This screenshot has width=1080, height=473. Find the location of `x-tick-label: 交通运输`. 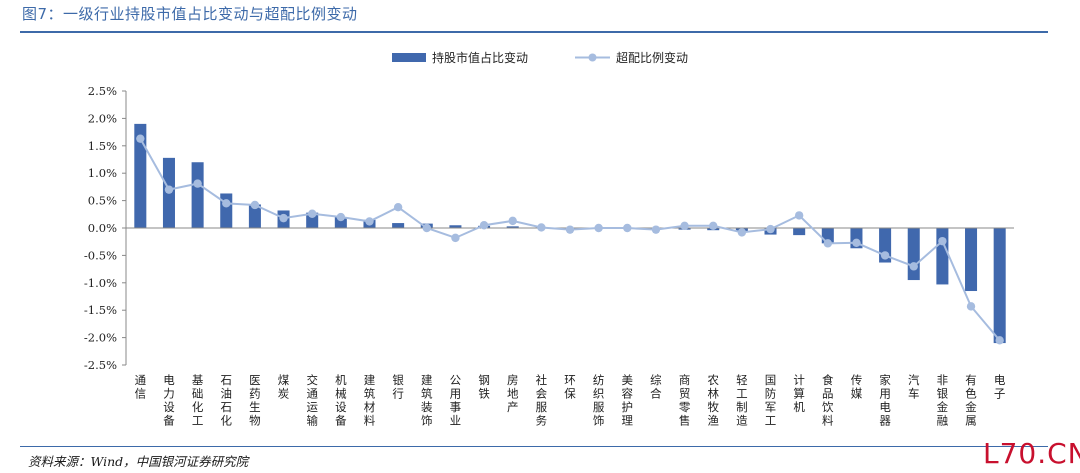

x-tick-label: 交通运输 is located at coordinates (312, 400).